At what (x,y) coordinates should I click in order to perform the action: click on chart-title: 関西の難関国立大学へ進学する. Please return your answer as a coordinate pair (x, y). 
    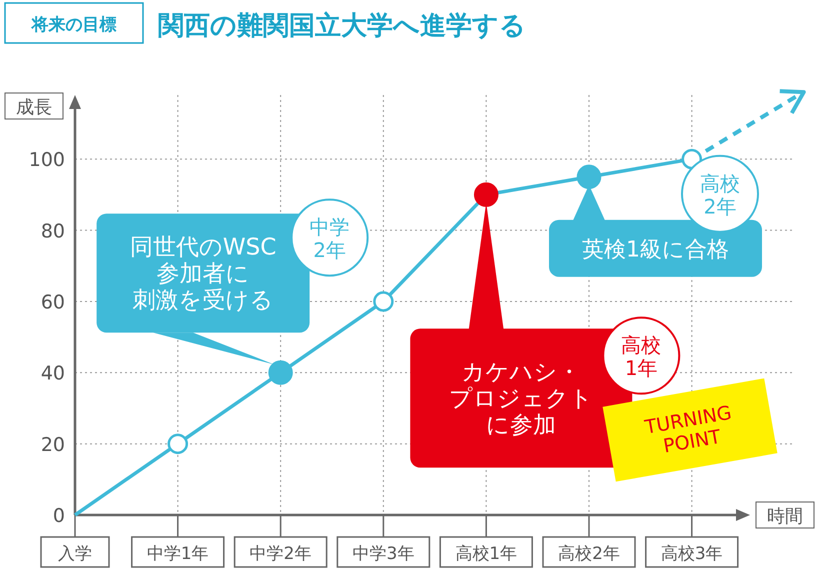
    Looking at the image, I should click on (342, 26).